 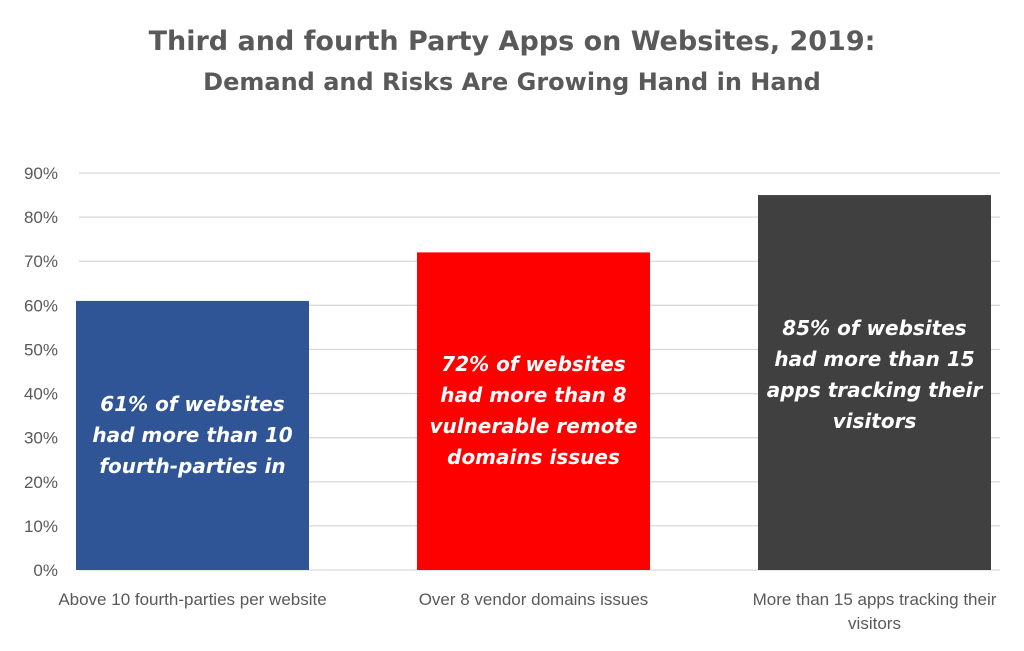 What do you see at coordinates (192, 599) in the screenshot?
I see `x-category-label: Above 10 fourth-parties per website` at bounding box center [192, 599].